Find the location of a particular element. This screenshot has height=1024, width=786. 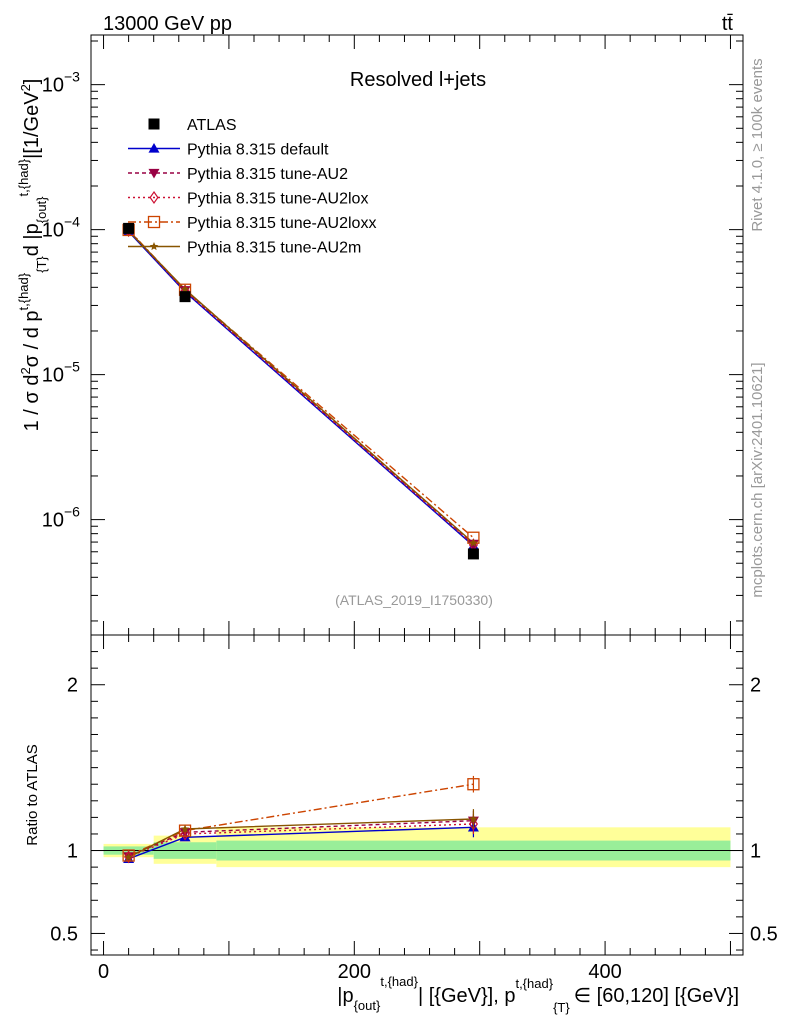

legend-label-atlas: ATLAS is located at coordinates (212, 125).